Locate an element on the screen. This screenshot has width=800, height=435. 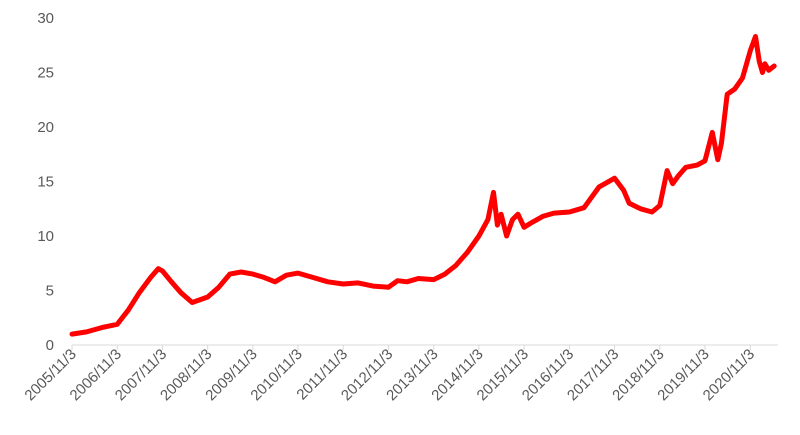
y-tick-label: 30 is located at coordinates (45, 18).